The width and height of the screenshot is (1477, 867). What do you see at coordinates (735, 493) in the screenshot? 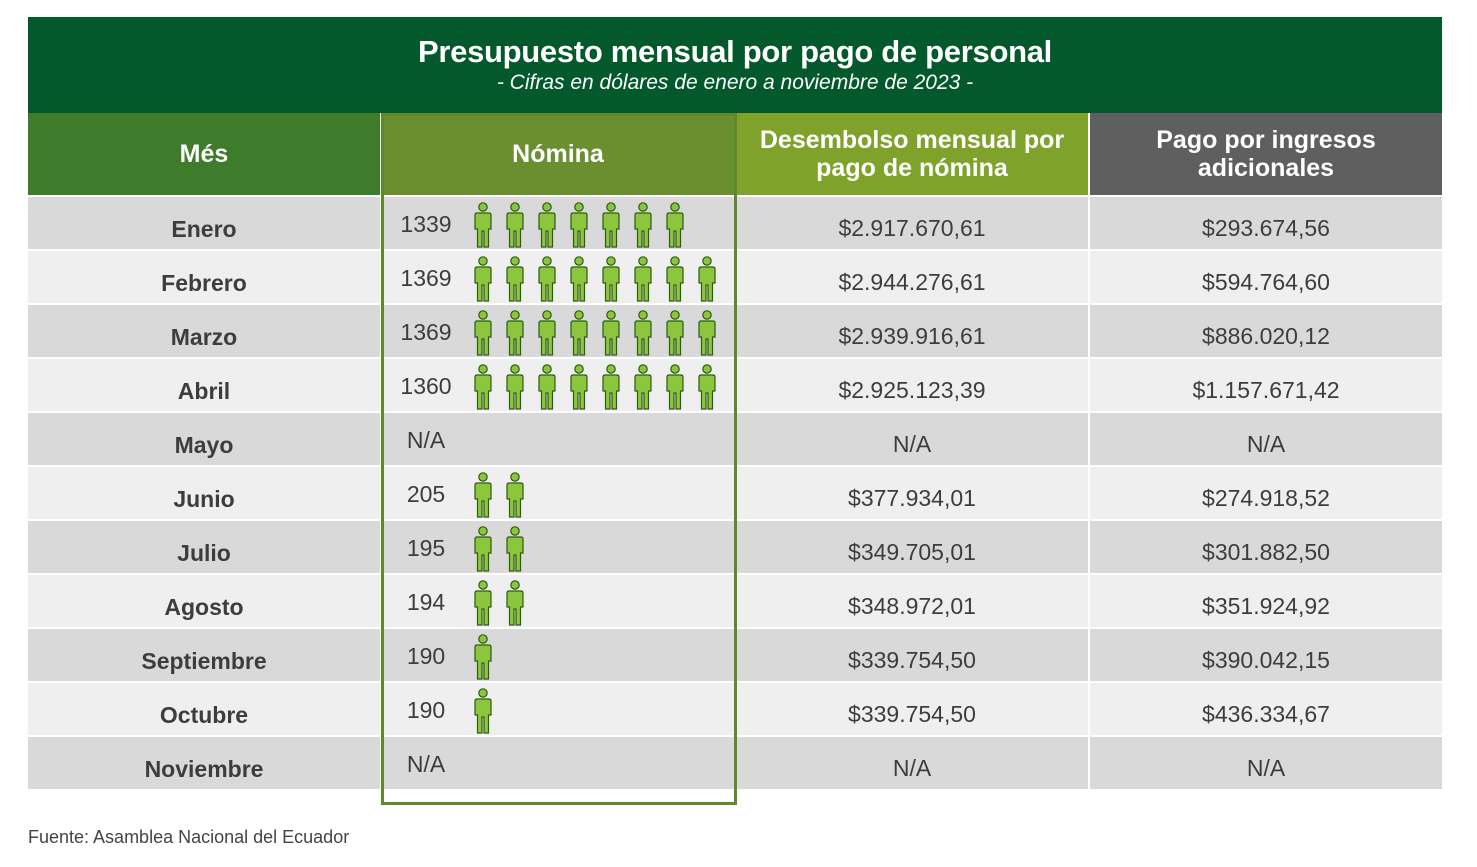
I see `table-row: Junio 205 $377.934,01 $274.918,52` at bounding box center [735, 493].